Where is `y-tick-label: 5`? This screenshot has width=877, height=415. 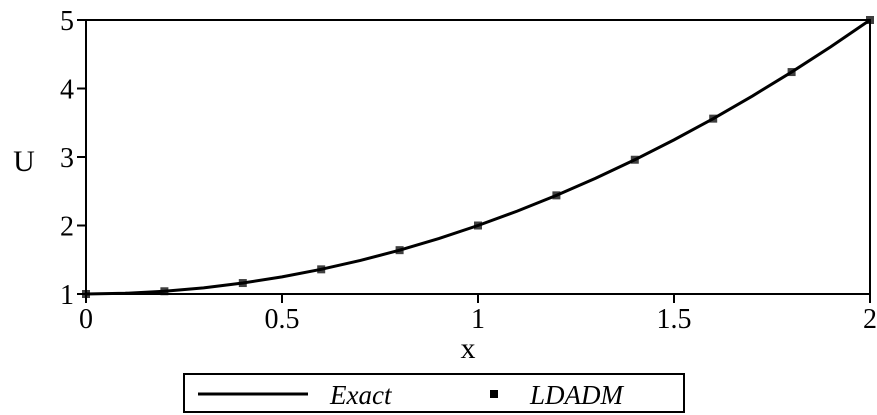 y-tick-label: 5 is located at coordinates (67, 21).